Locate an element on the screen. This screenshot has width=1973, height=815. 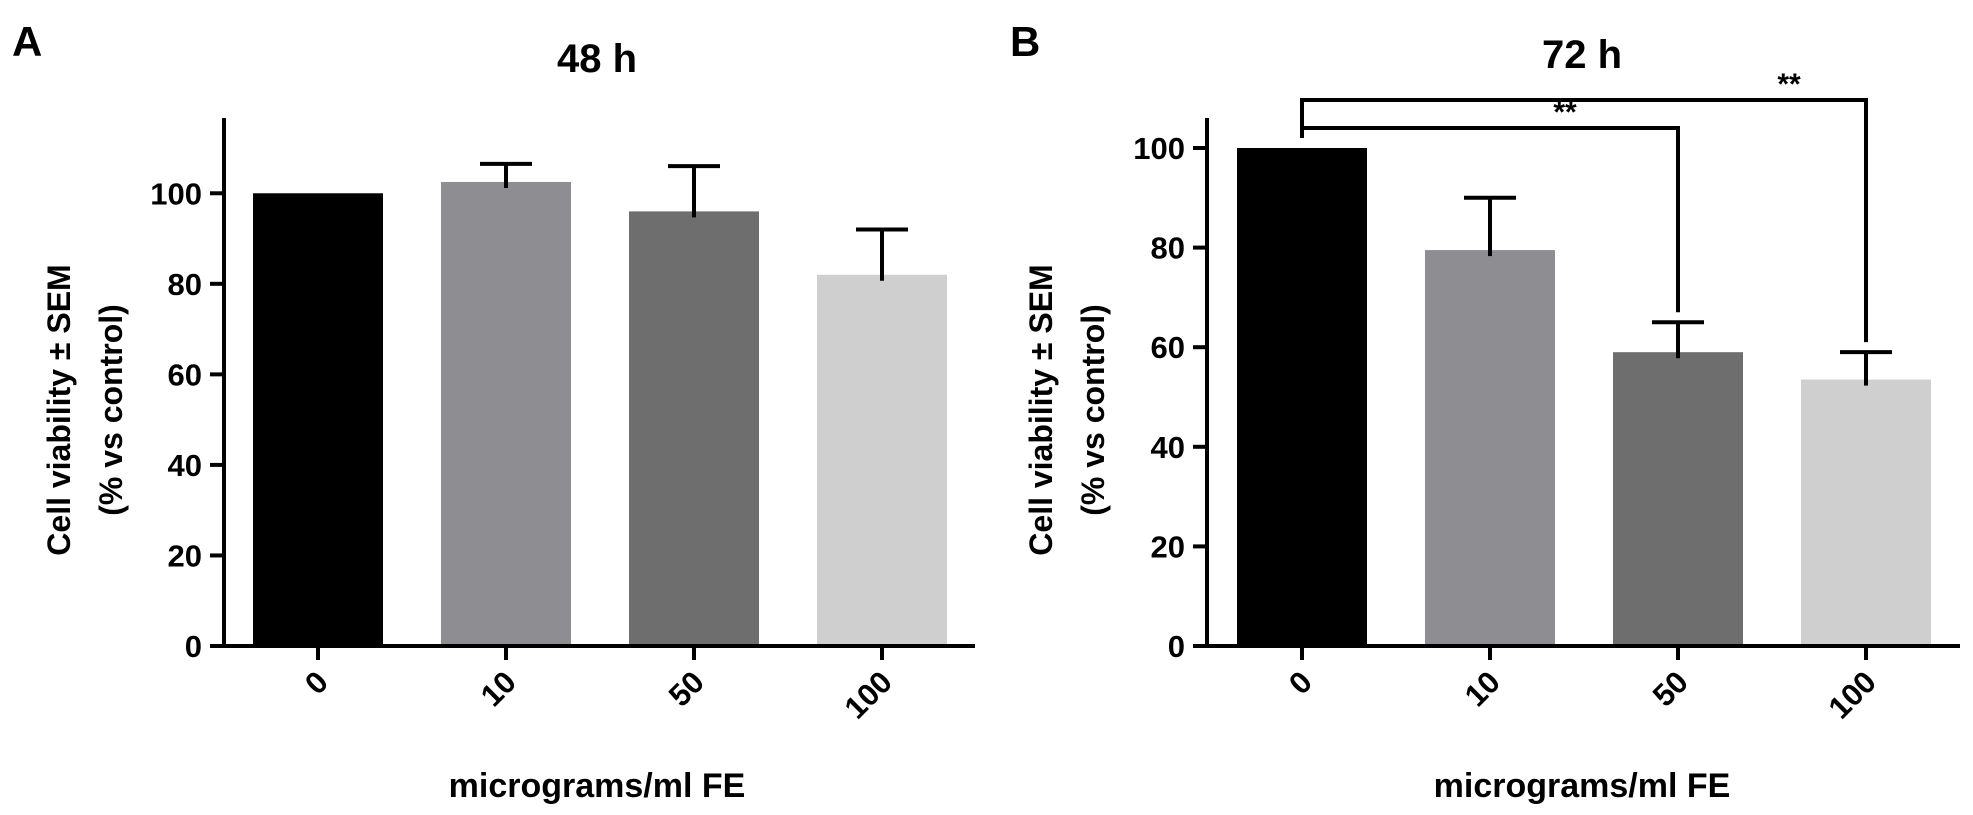
panel-b-significance-label-100: ** is located at coordinates (1789, 84).